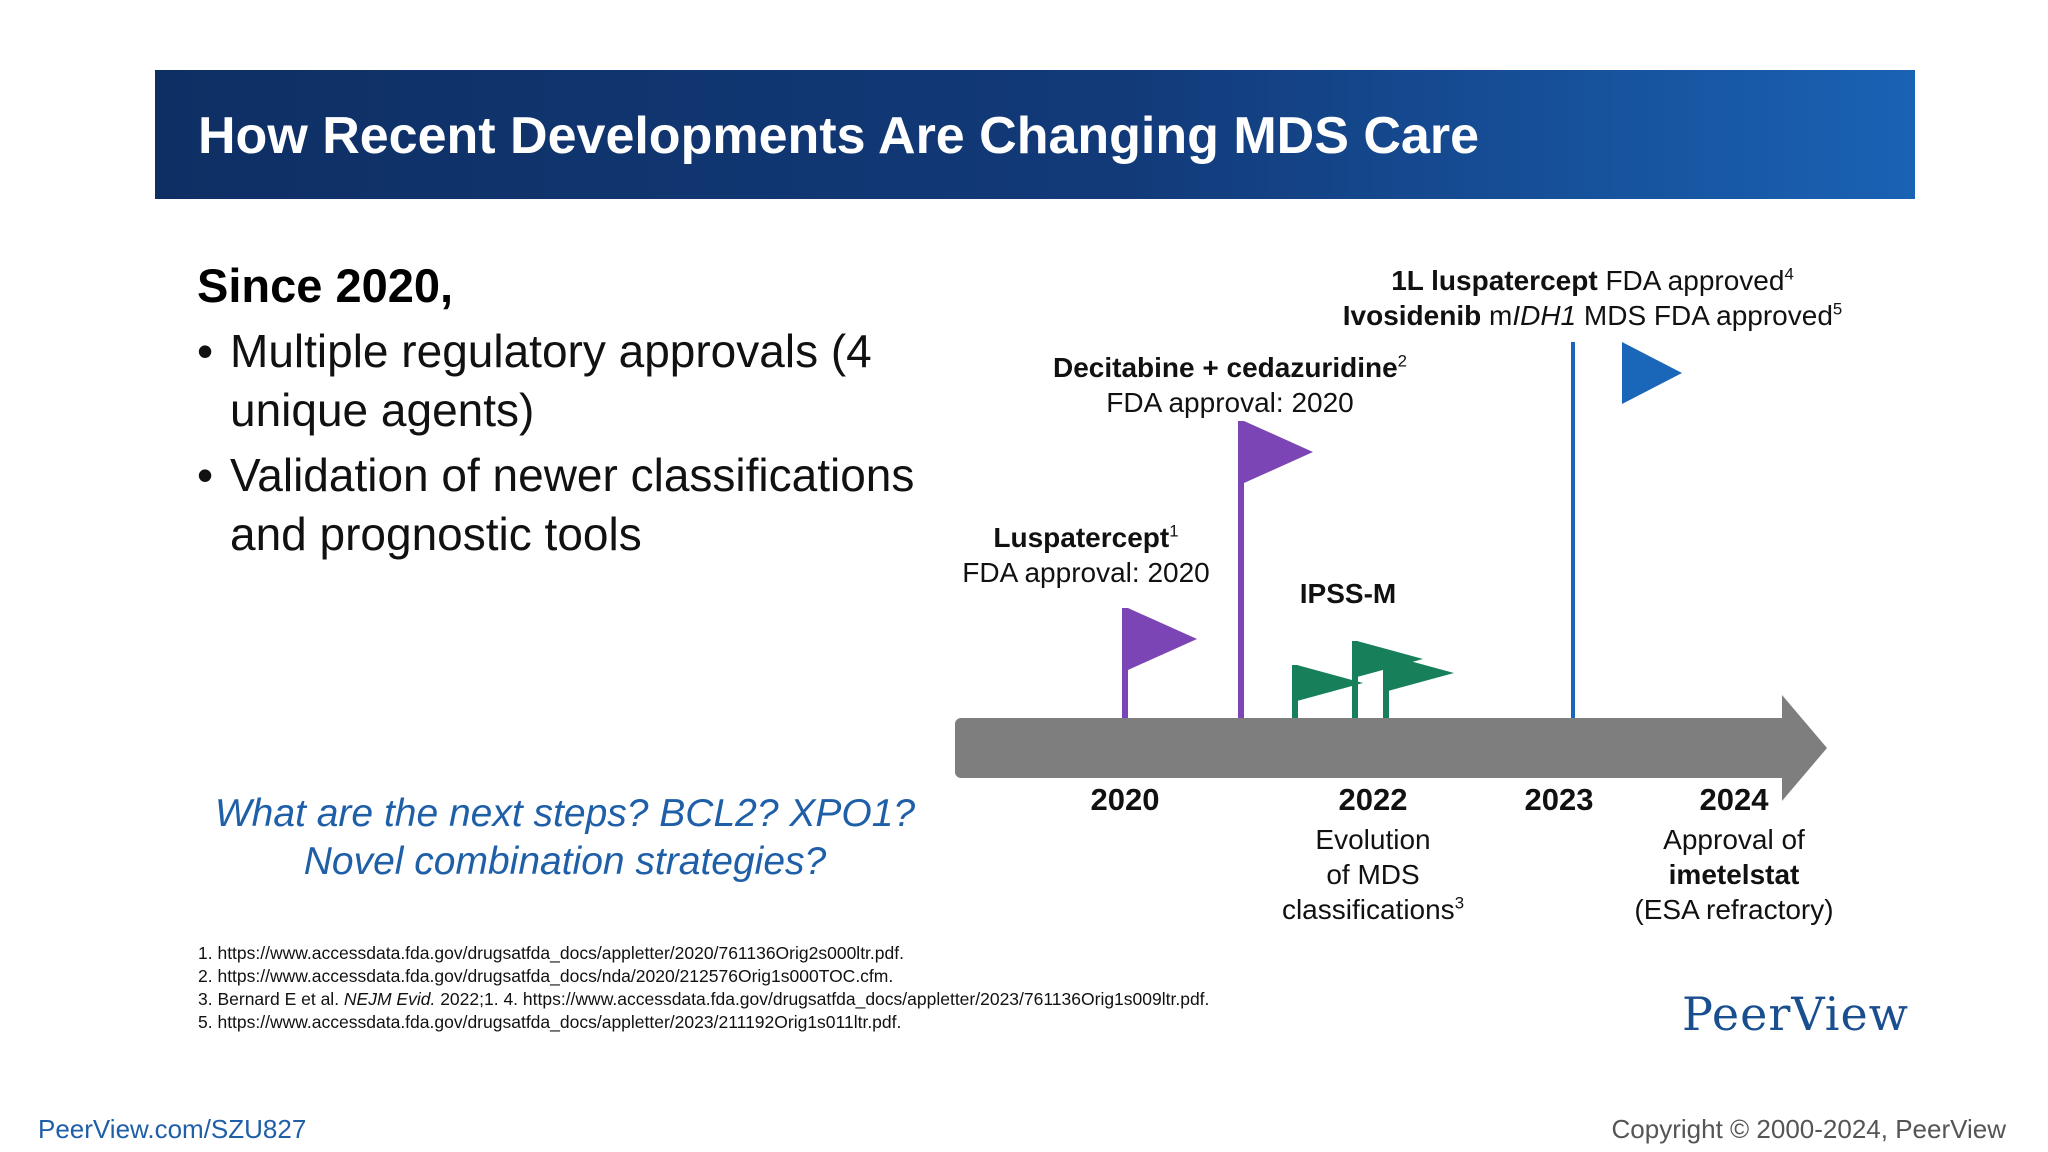 This screenshot has width=2048, height=1152. Describe the element at coordinates (1734, 839) in the screenshot. I see `caption-line: Approval of` at that location.